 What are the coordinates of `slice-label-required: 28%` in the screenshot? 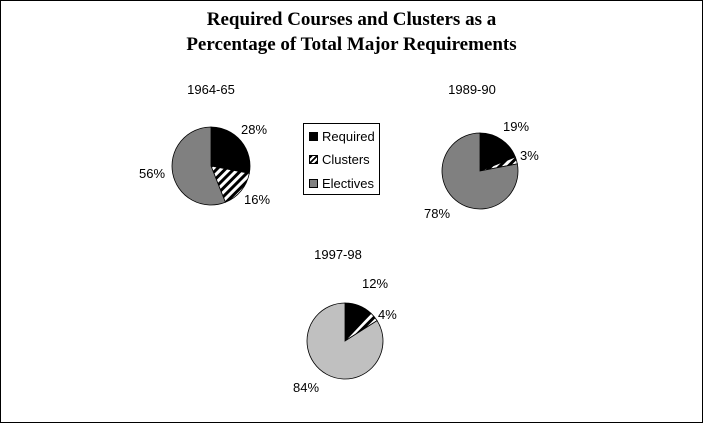 It's located at (254, 129).